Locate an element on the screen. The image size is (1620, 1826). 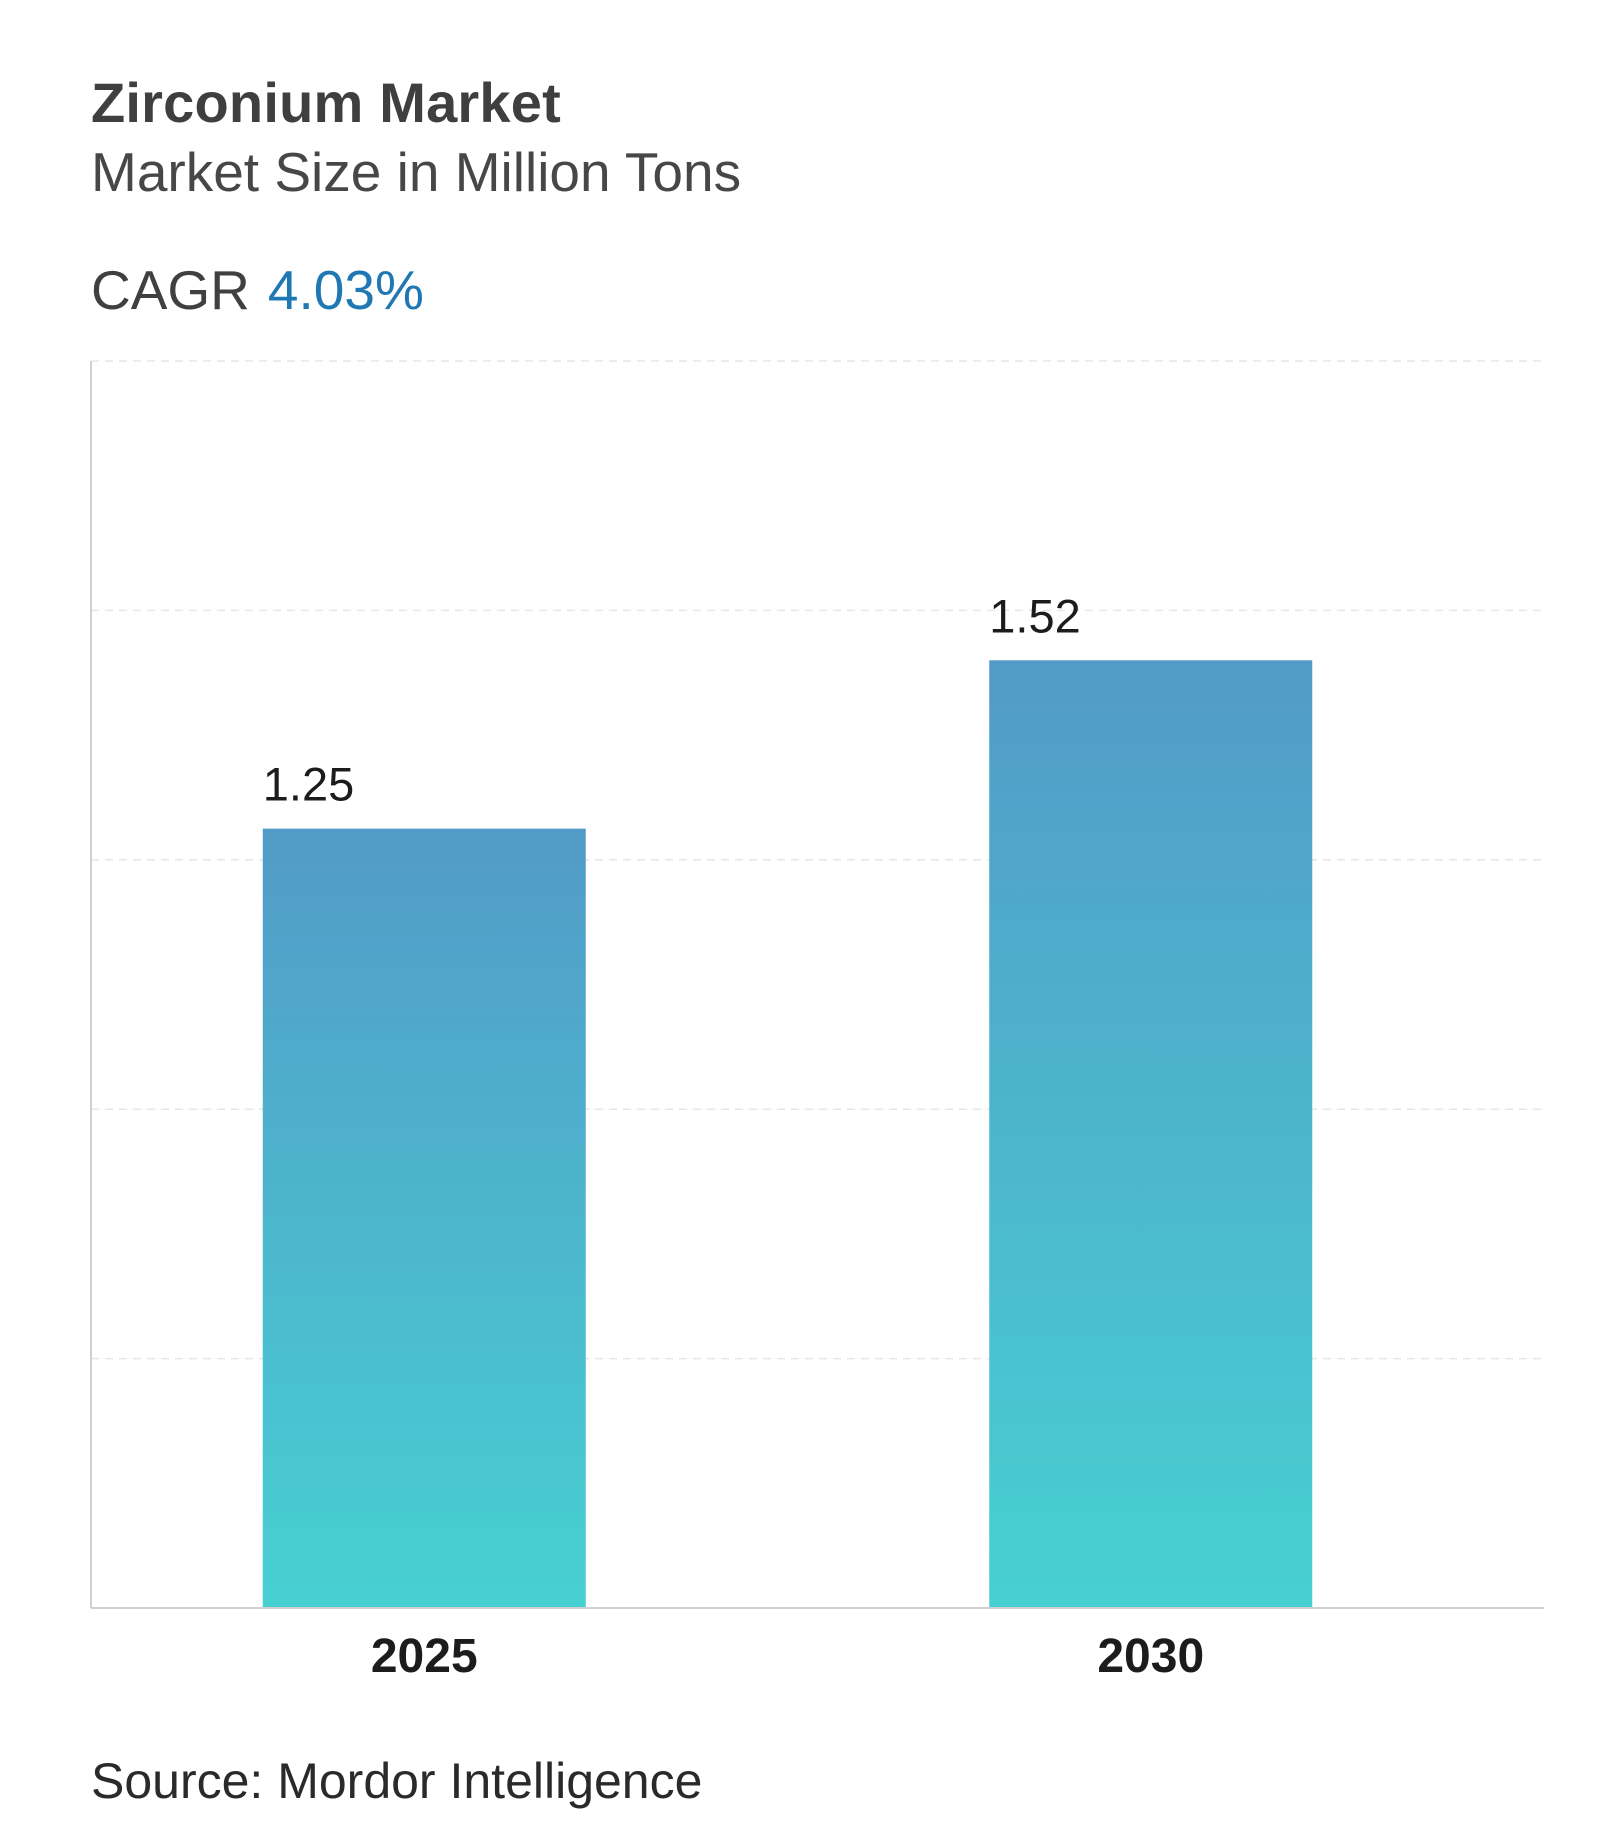
x-tick-2030: 2030 is located at coordinates (1150, 1656).